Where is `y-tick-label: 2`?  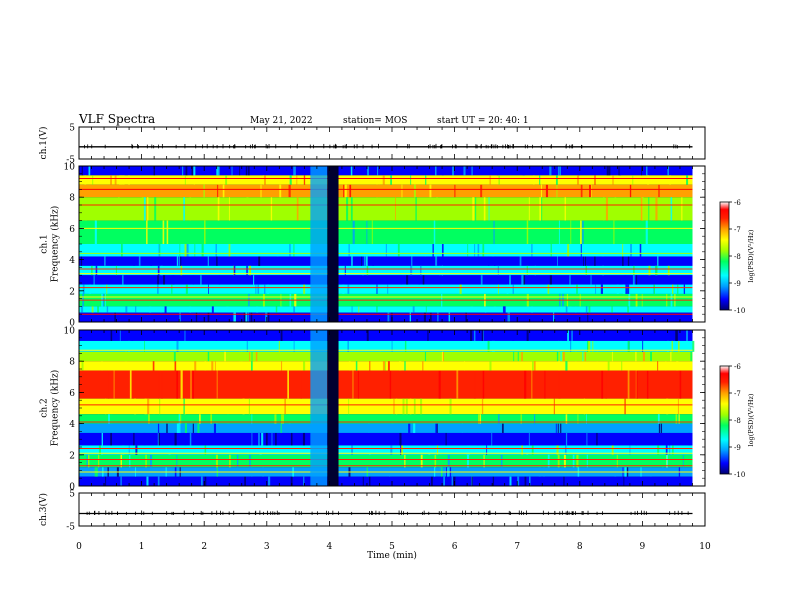 y-tick-label: 2 is located at coordinates (72, 456).